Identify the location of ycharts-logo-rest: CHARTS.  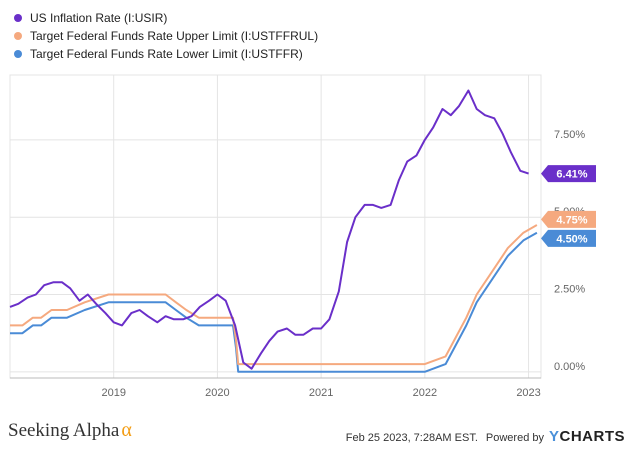
(592, 436).